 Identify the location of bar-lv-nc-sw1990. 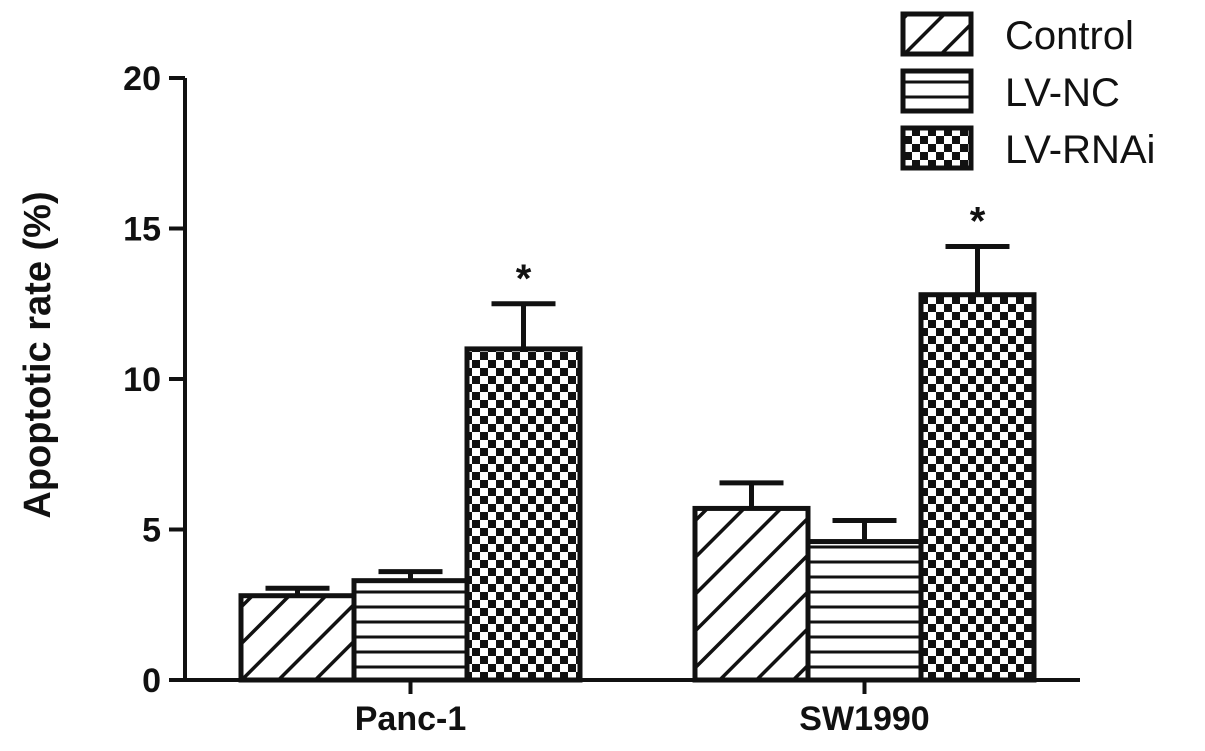
(864, 611).